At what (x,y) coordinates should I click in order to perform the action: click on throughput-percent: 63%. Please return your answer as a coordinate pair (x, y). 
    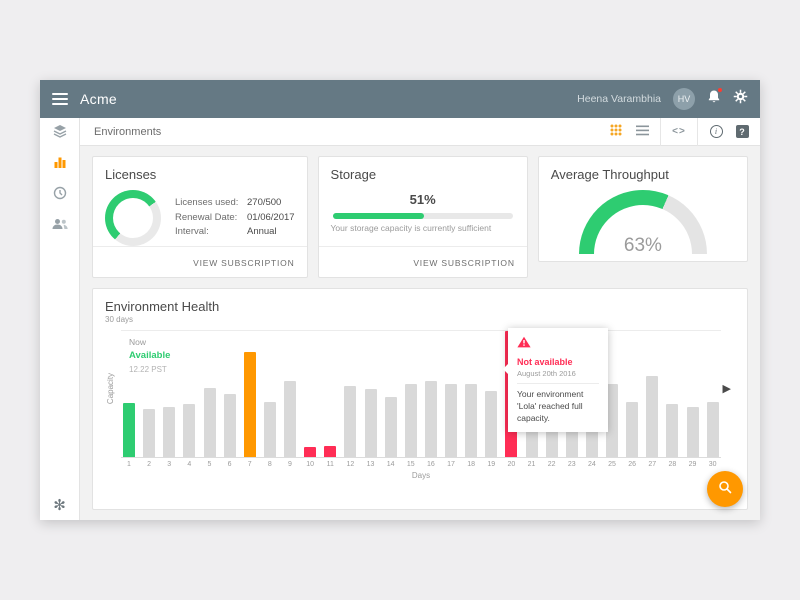
    Looking at the image, I should click on (642, 244).